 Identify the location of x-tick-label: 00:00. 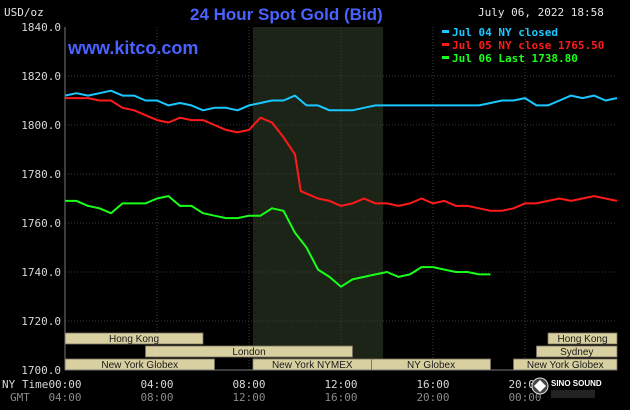
(64, 384).